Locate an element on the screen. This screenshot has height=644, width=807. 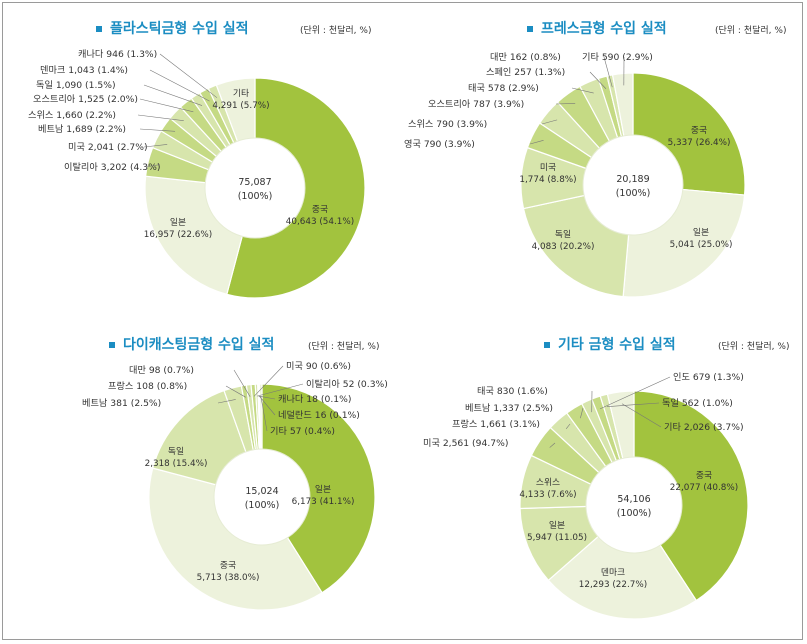
slice-value-label: 5,947 (11.05) is located at coordinates (557, 538).